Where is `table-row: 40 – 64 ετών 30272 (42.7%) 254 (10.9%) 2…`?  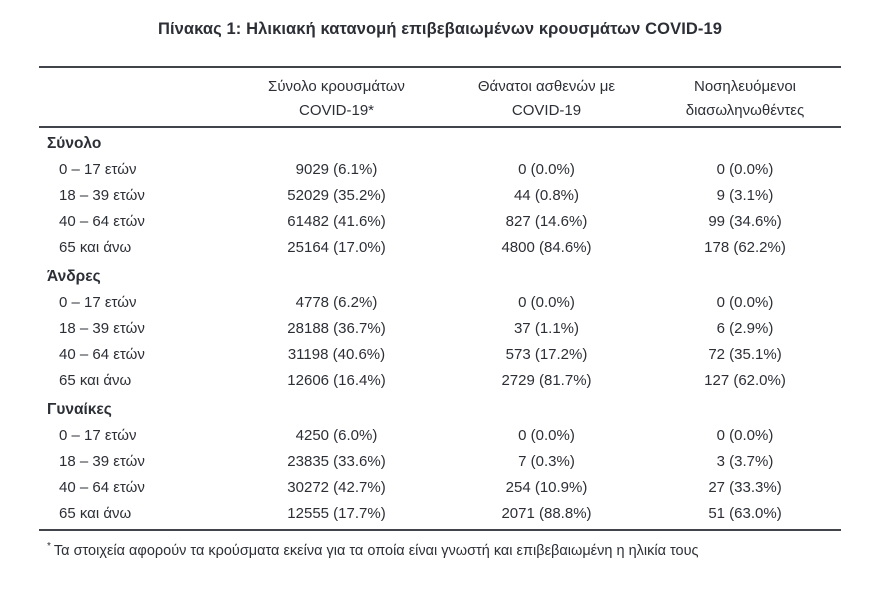 table-row: 40 – 64 ετών 30272 (42.7%) 254 (10.9%) 2… is located at coordinates (440, 488).